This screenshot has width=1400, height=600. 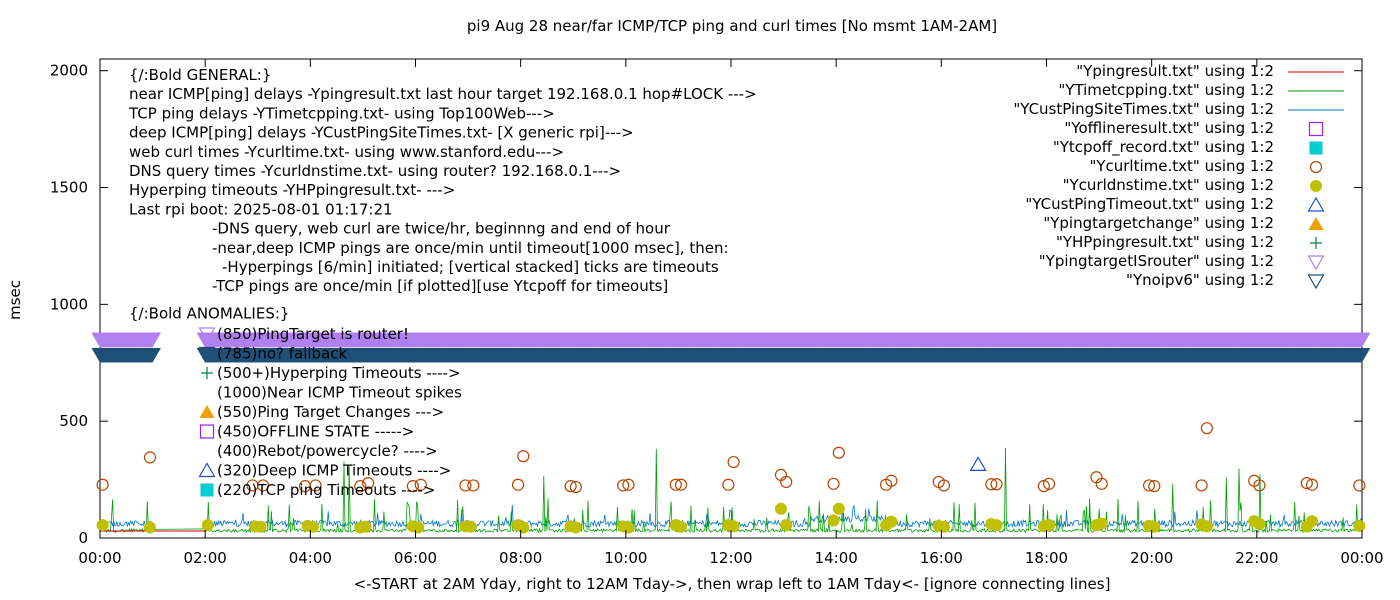 What do you see at coordinates (1166, 90) in the screenshot?
I see `legend-label: "YTimetcpping.txt" using 1:2` at bounding box center [1166, 90].